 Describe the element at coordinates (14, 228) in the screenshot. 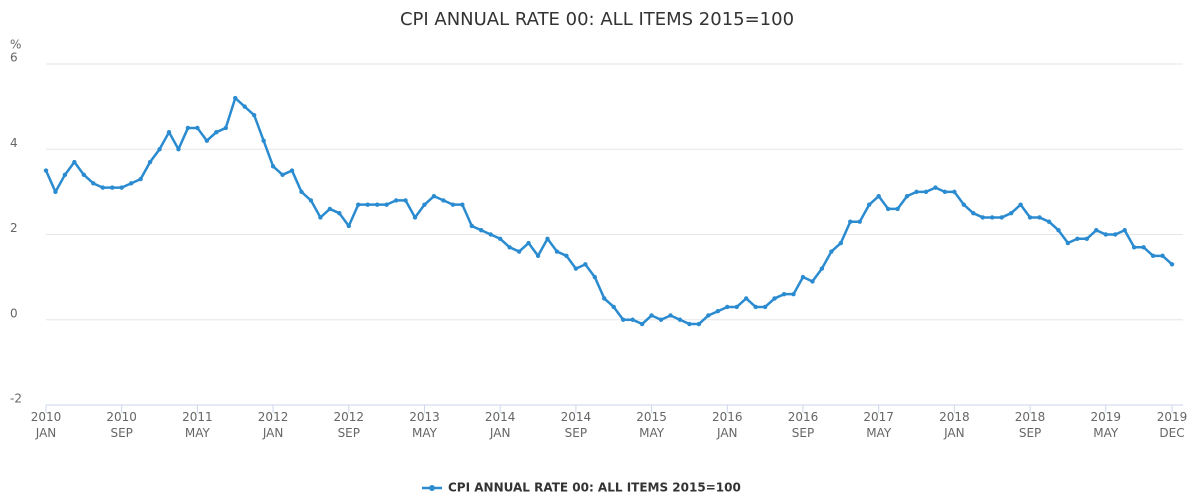

I see `y-tick-label: 2` at that location.